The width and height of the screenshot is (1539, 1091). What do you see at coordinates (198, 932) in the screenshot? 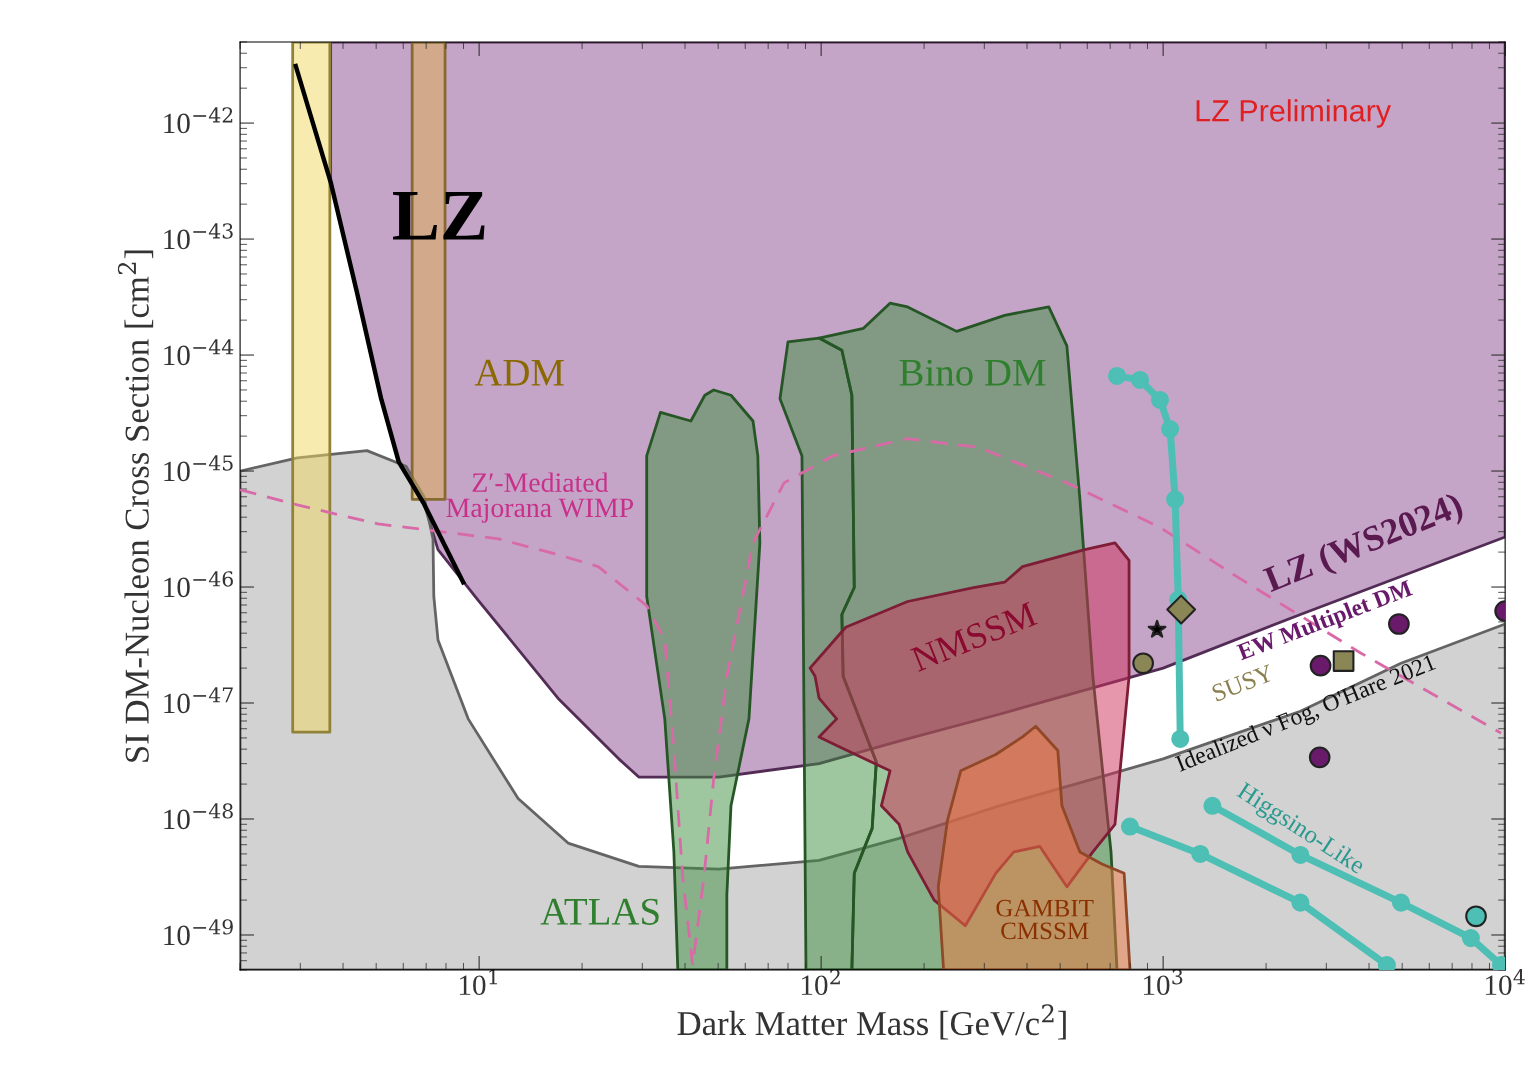
I see `y-tick-label: 10$^{−49}$` at bounding box center [198, 932].